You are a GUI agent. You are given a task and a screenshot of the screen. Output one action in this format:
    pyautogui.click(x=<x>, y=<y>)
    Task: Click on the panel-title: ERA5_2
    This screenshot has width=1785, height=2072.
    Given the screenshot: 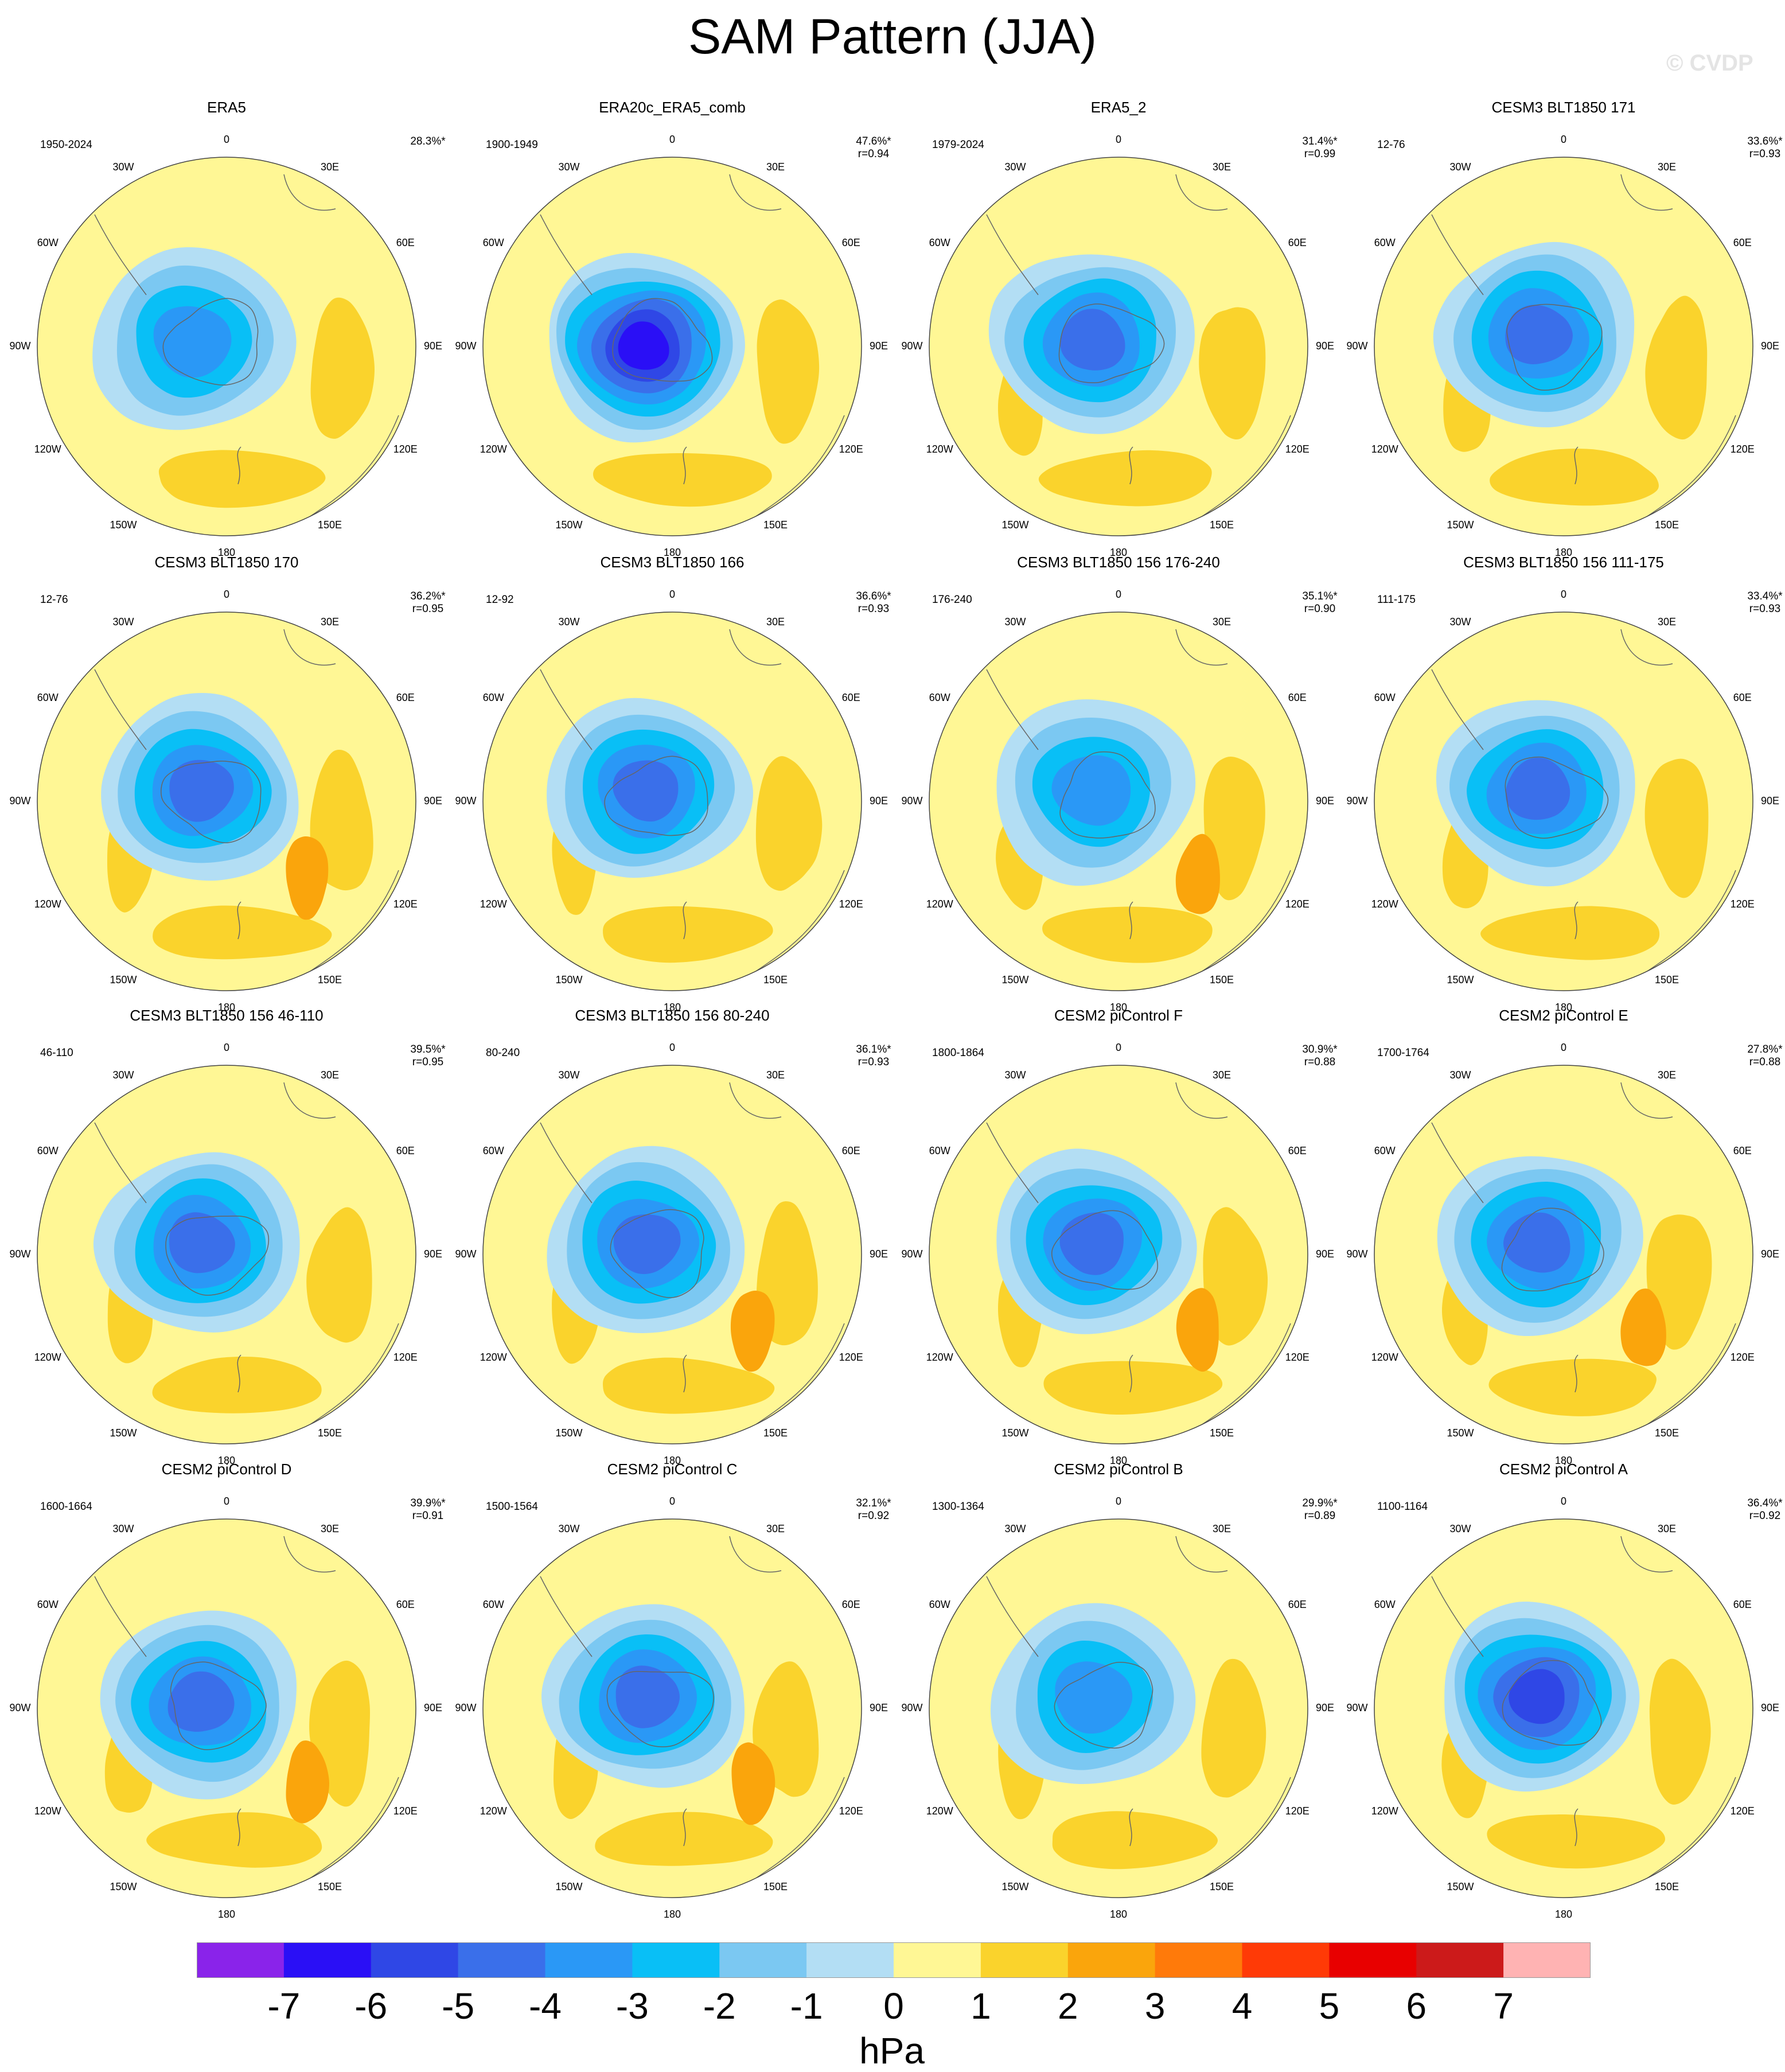 What is the action you would take?
    pyautogui.click(x=1118, y=107)
    